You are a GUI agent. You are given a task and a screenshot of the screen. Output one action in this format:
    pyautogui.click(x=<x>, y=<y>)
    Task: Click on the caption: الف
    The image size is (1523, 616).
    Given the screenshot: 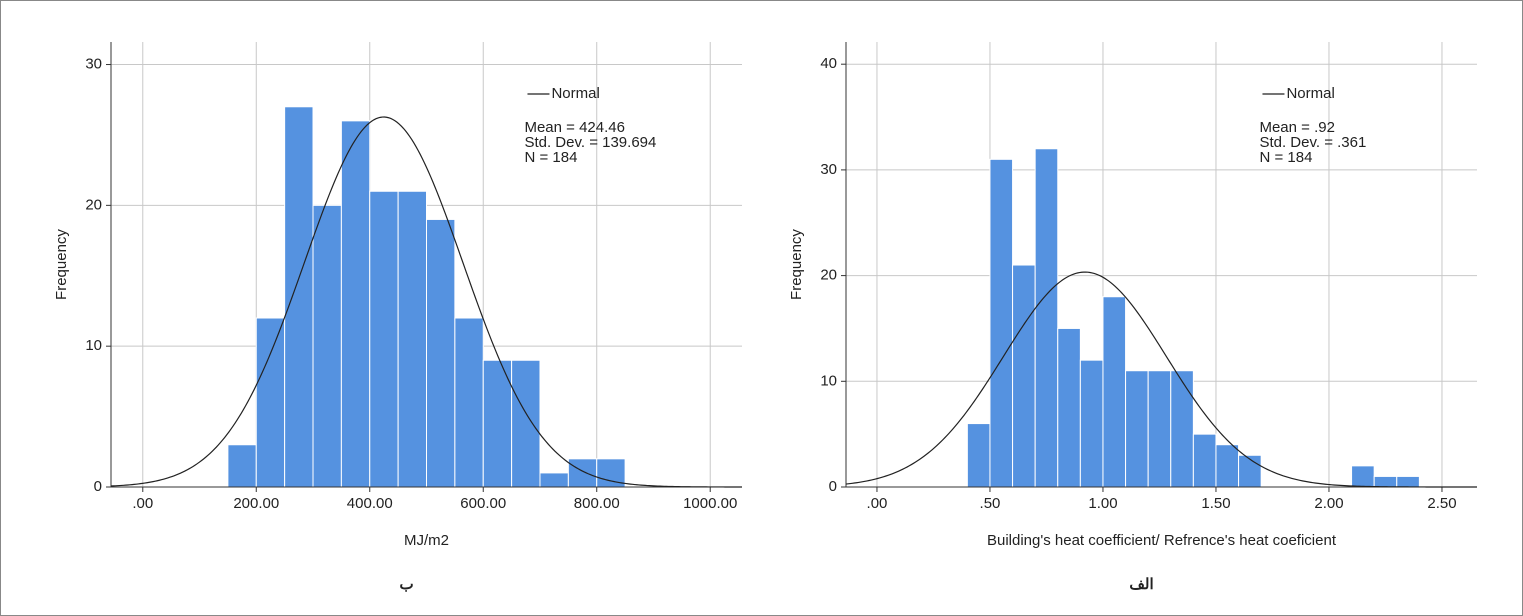 What is the action you would take?
    pyautogui.click(x=1141, y=584)
    